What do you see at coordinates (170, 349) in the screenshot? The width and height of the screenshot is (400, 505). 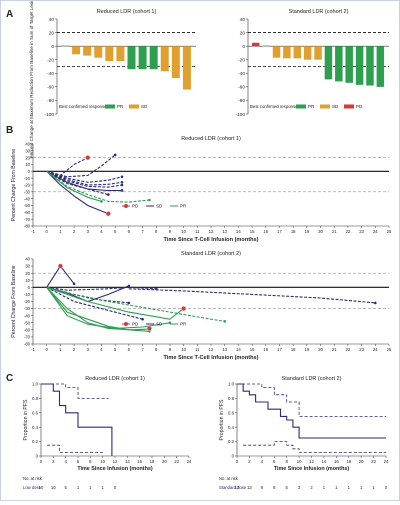 I see `x-tick-label: 9` at bounding box center [170, 349].